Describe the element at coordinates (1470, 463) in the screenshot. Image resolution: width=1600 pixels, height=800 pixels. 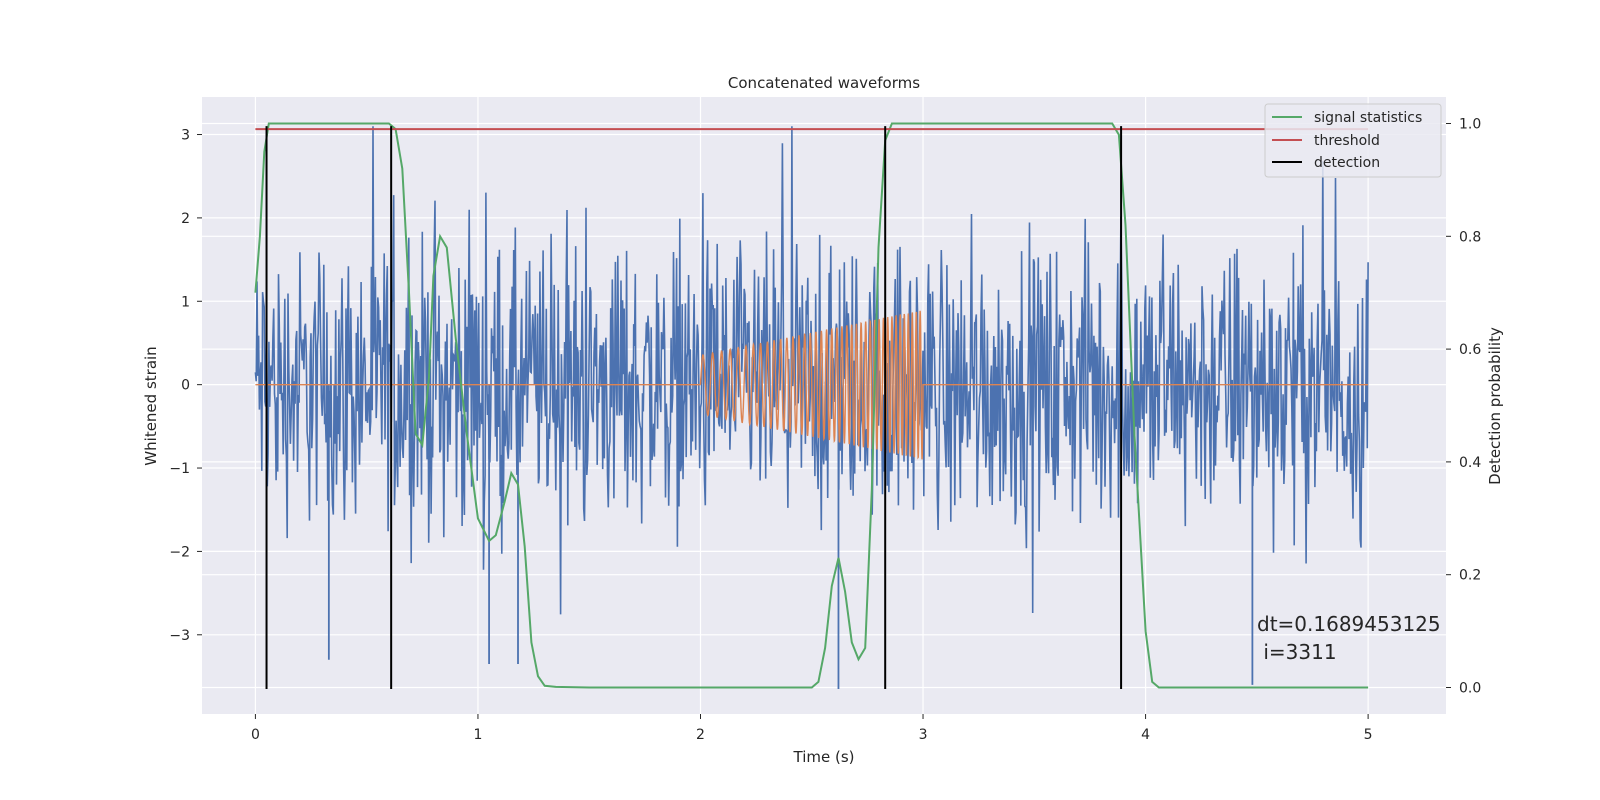
I see `y-tick-label-right: 0.4` at that location.